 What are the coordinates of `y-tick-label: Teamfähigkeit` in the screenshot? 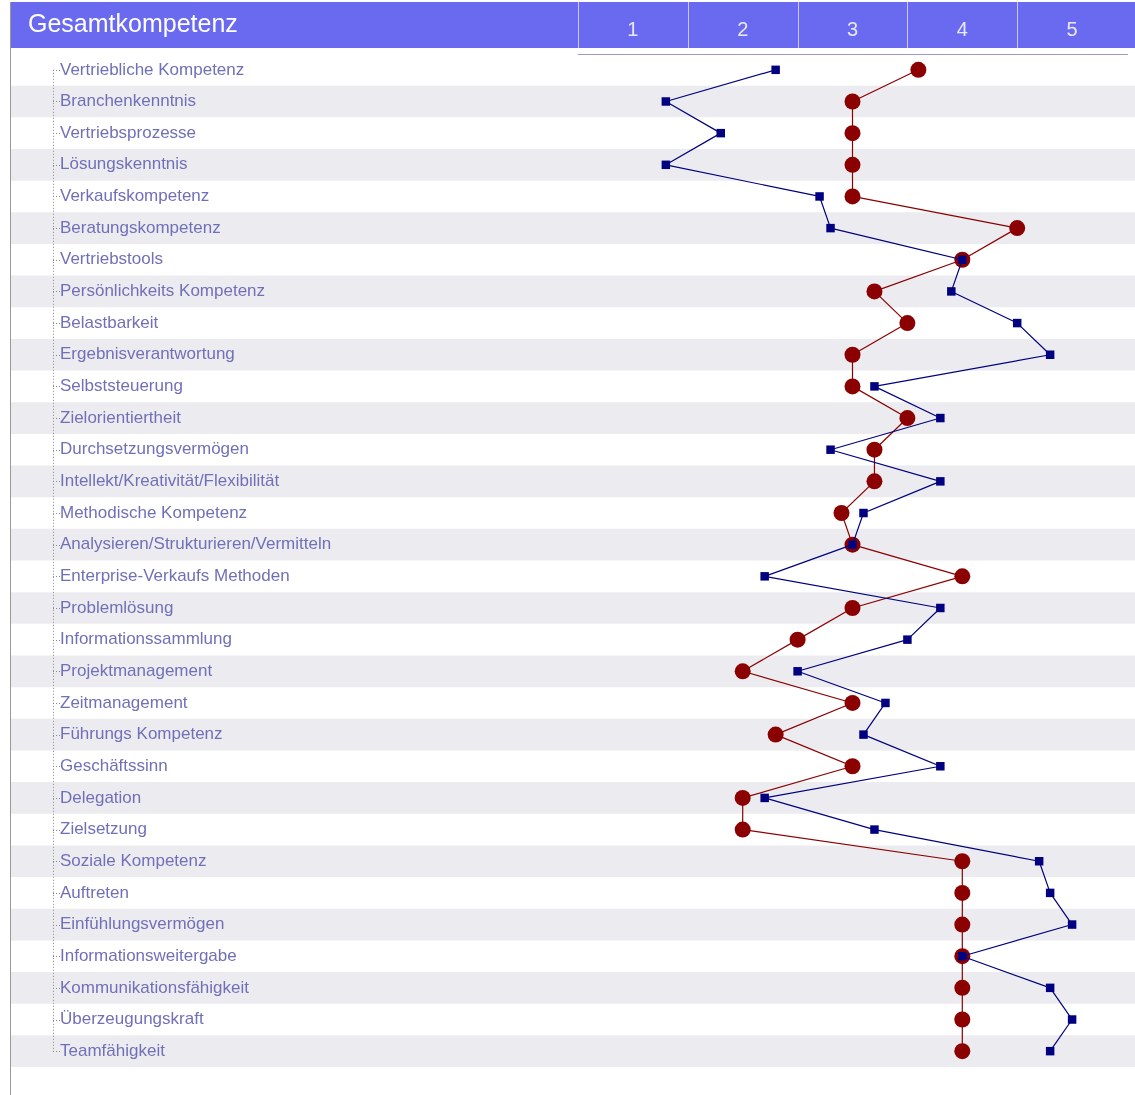 It's located at (113, 1050).